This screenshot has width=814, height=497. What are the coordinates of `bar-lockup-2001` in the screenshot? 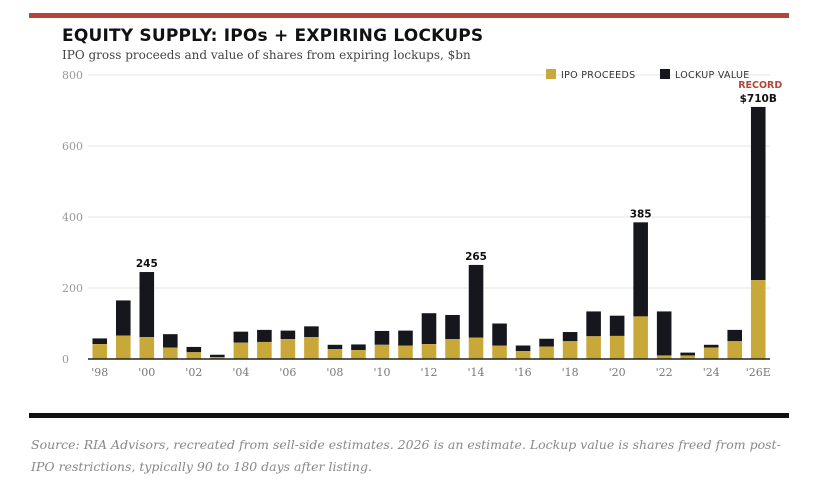 It's located at (170, 341).